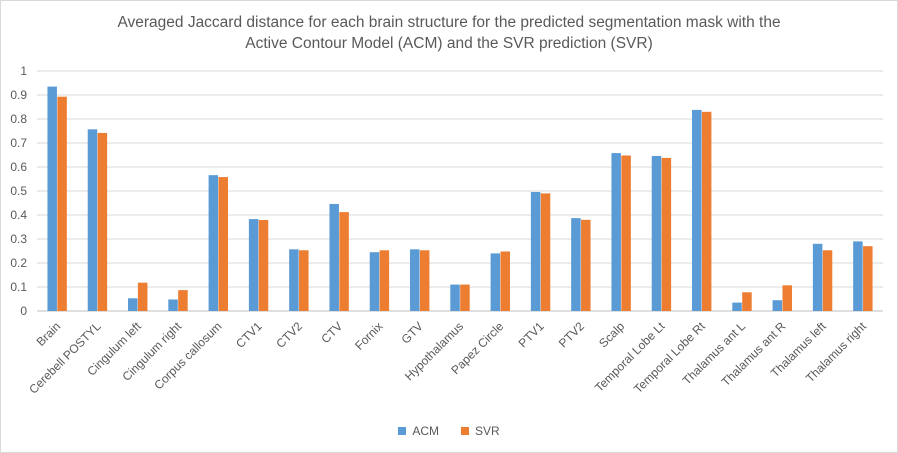 Image resolution: width=898 pixels, height=453 pixels. Describe the element at coordinates (23, 71) in the screenshot. I see `y-tick-label: 1` at that location.